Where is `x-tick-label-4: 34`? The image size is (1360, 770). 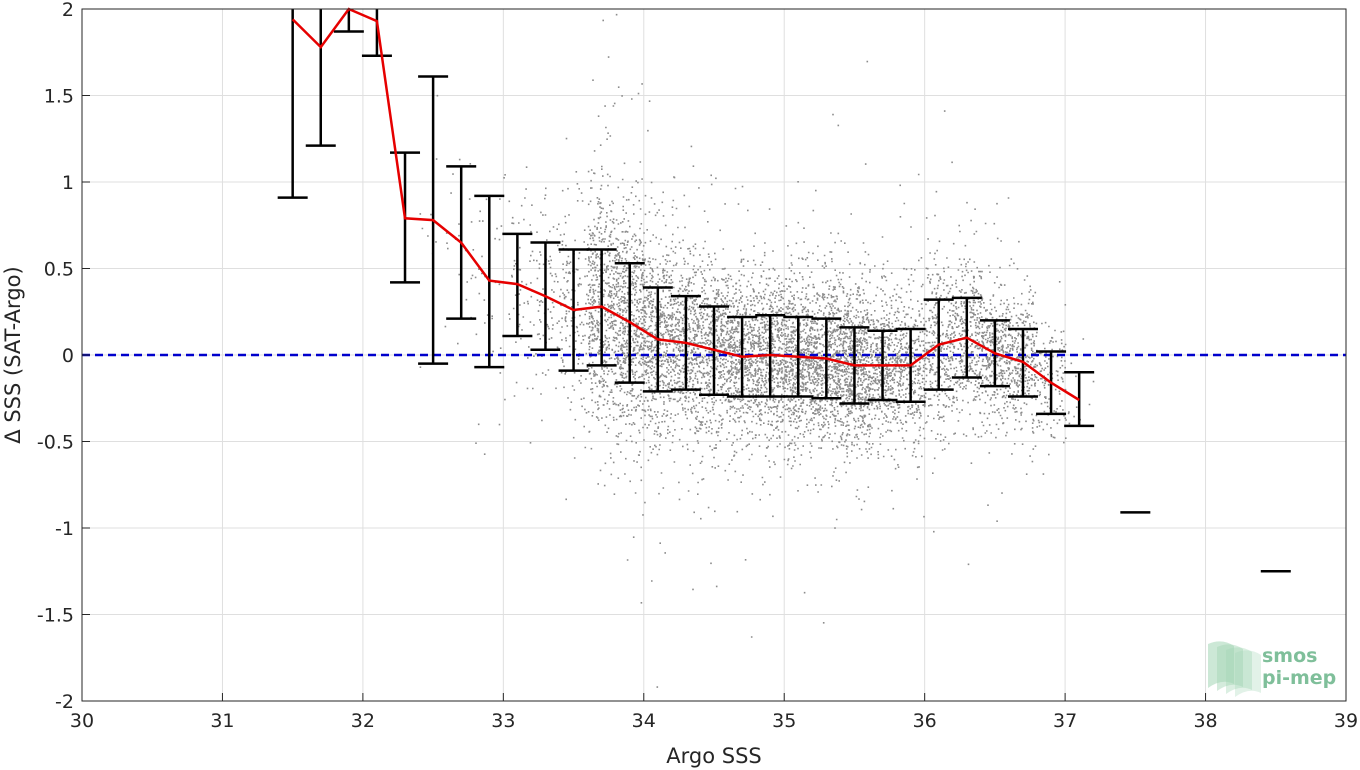
x-tick-label-4: 34 is located at coordinates (644, 721).